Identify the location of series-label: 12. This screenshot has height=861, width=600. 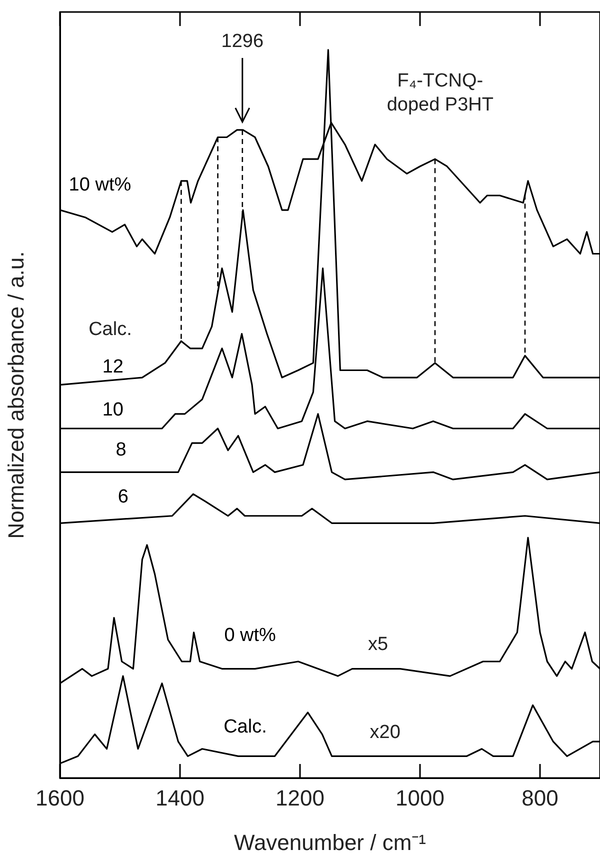
(113, 367).